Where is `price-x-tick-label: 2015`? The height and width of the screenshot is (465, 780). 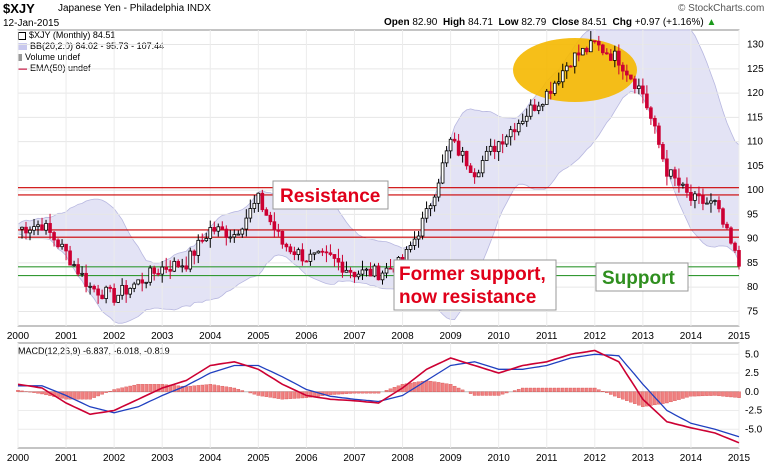 price-x-tick-label: 2015 is located at coordinates (739, 336).